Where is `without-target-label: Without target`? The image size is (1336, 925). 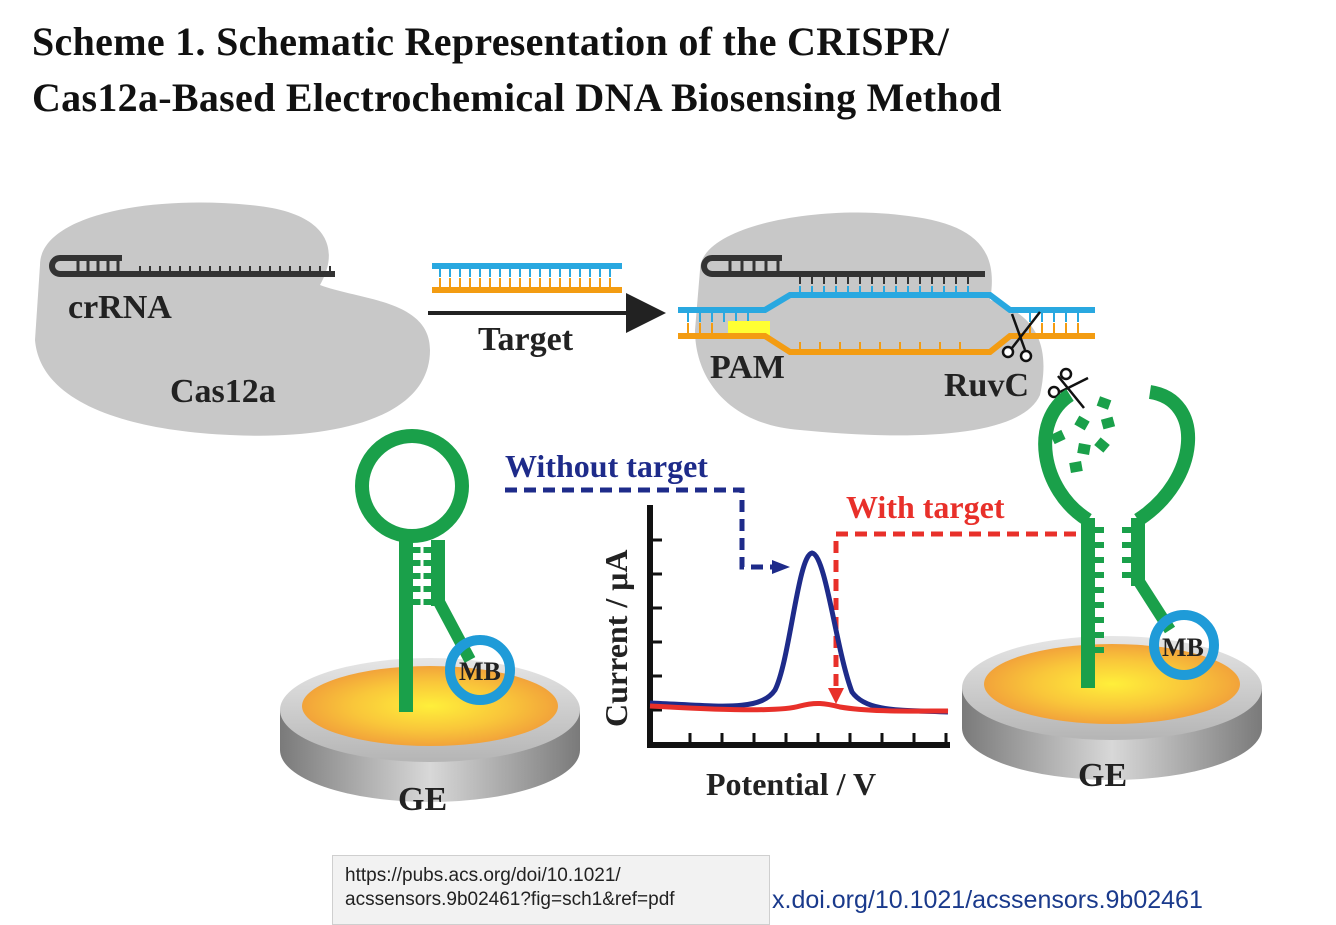
without-target-label: Without target is located at coordinates (606, 466).